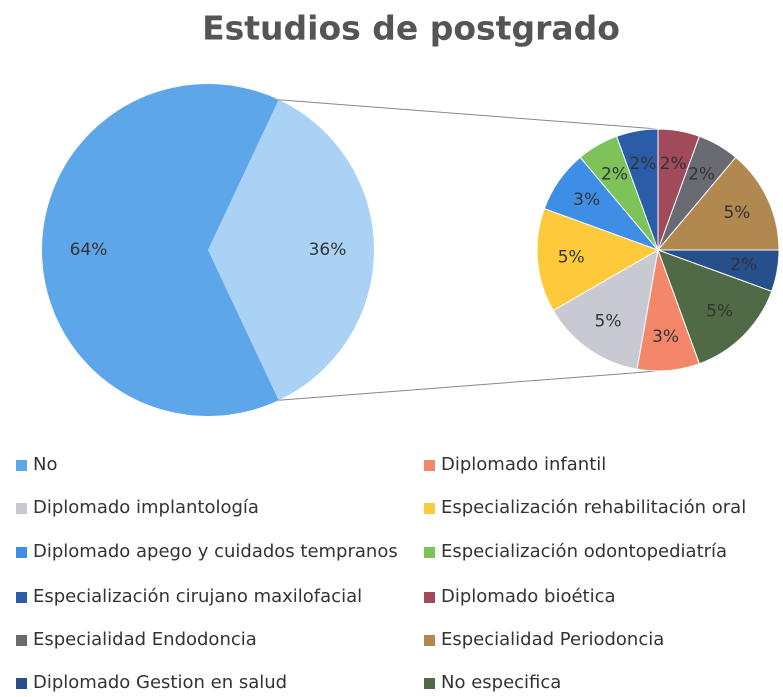 The height and width of the screenshot is (697, 783). Describe the element at coordinates (593, 507) in the screenshot. I see `legend-label: Especialización rehabilitación oral` at that location.